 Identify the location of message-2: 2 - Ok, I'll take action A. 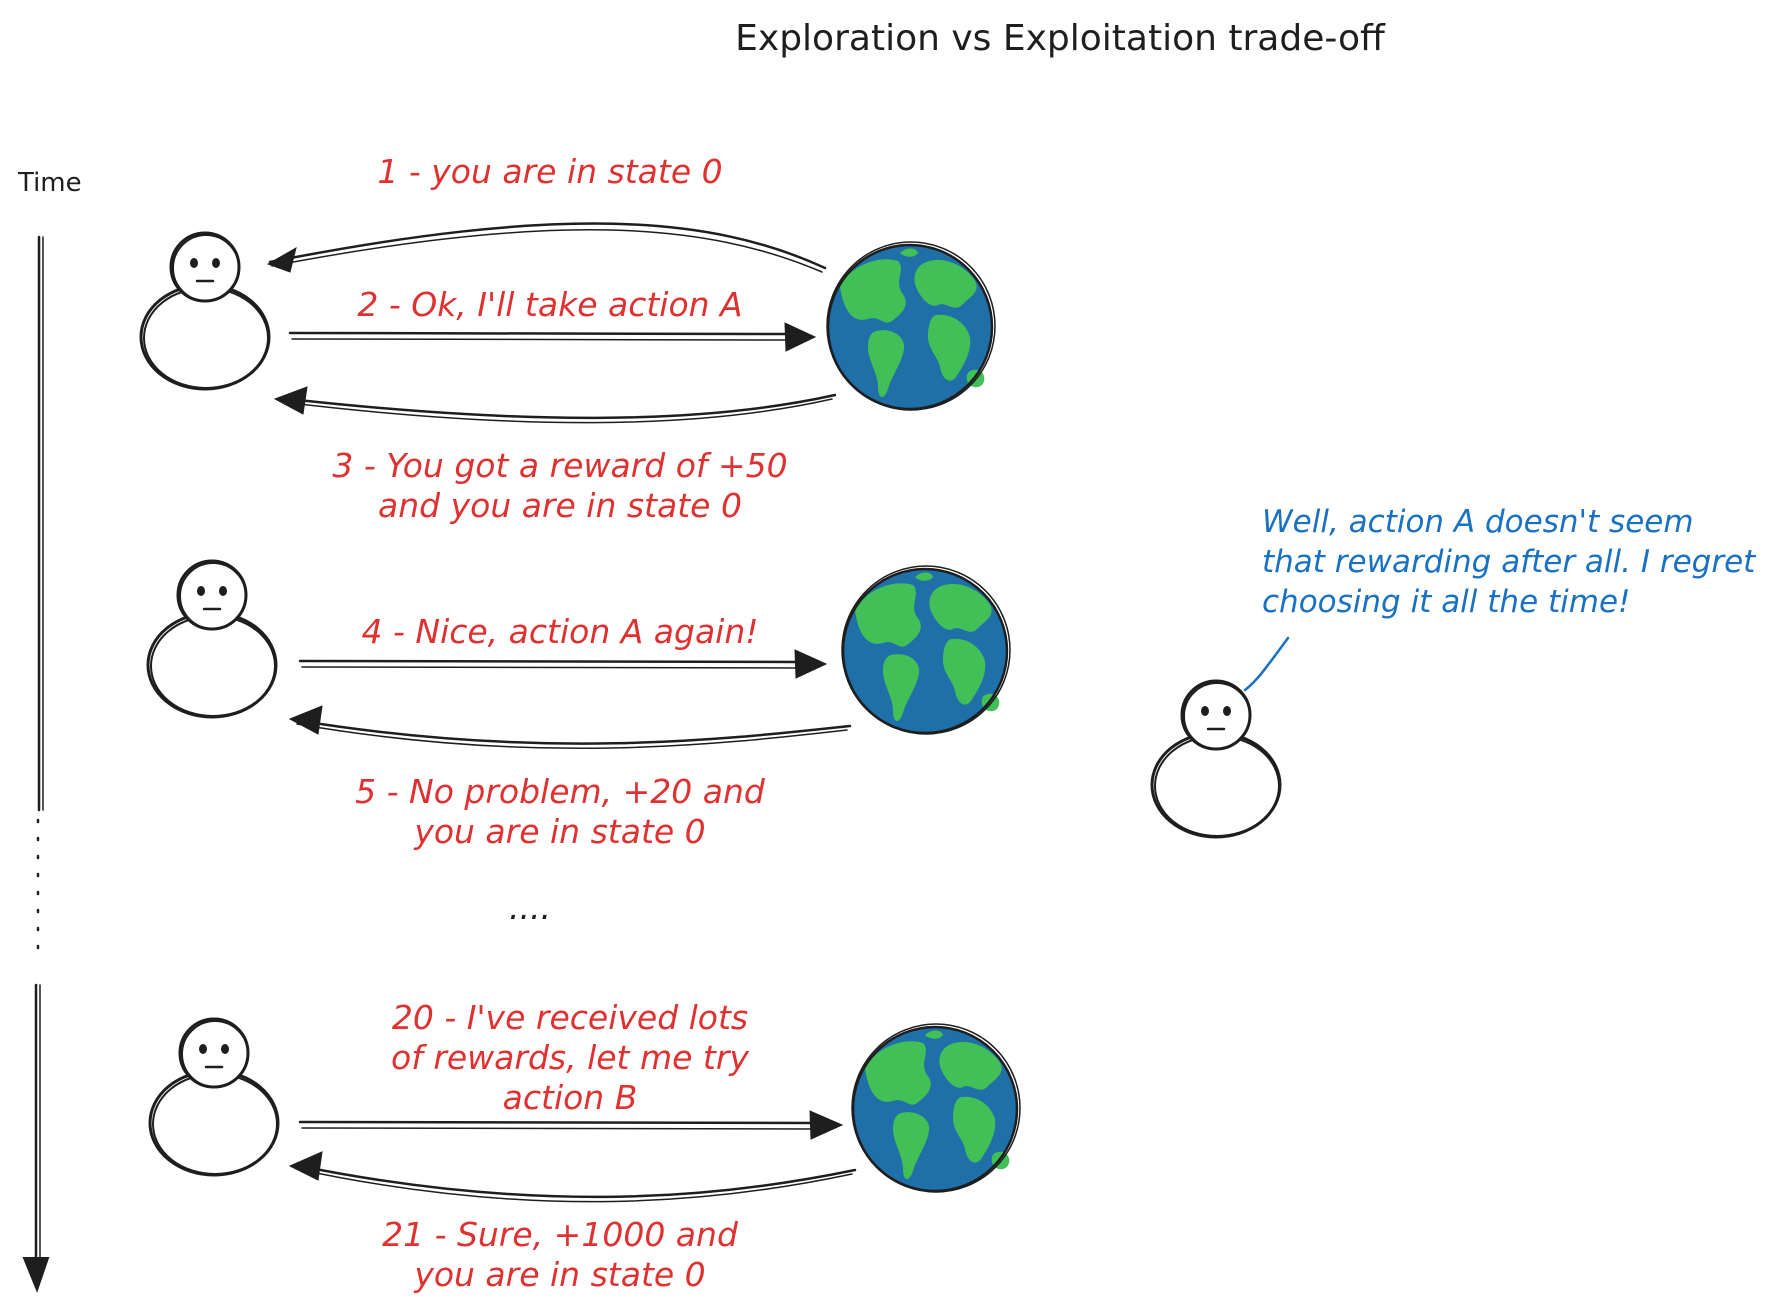
(550, 304).